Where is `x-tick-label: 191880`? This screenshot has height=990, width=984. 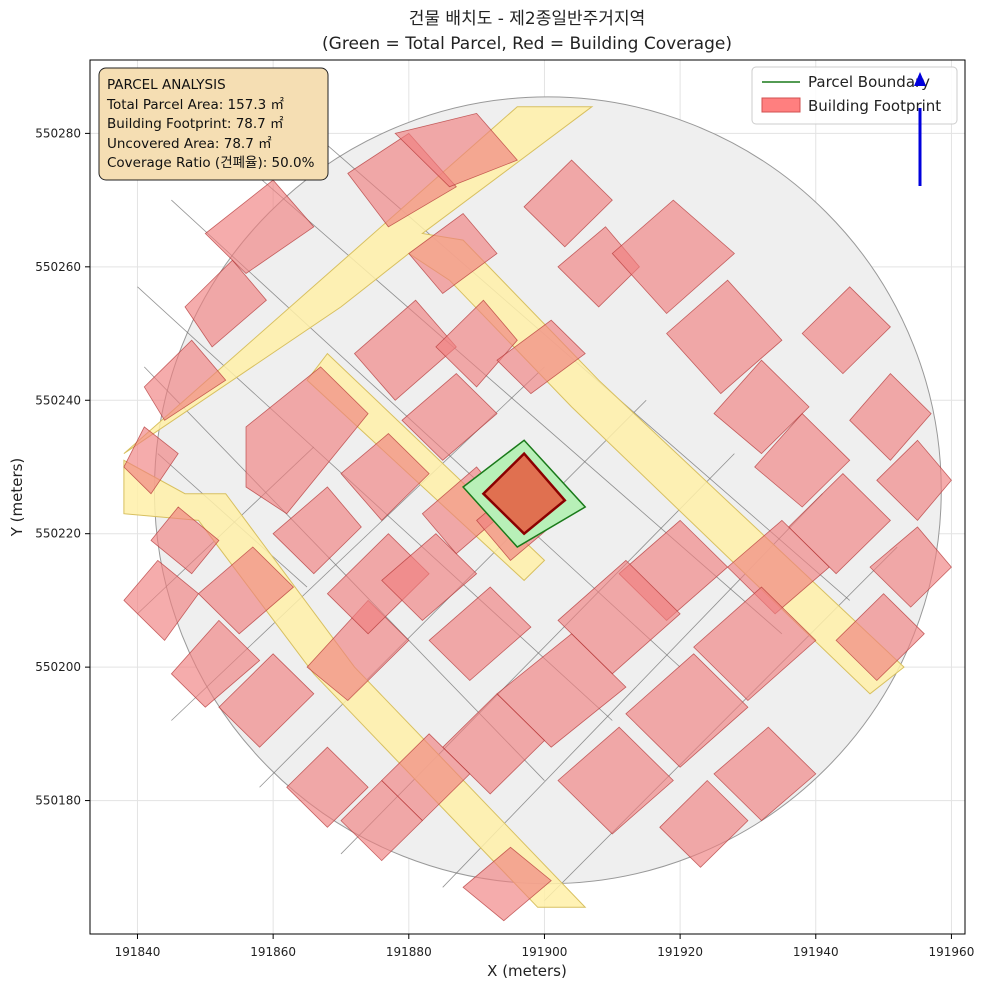
x-tick-label: 191880 is located at coordinates (409, 952).